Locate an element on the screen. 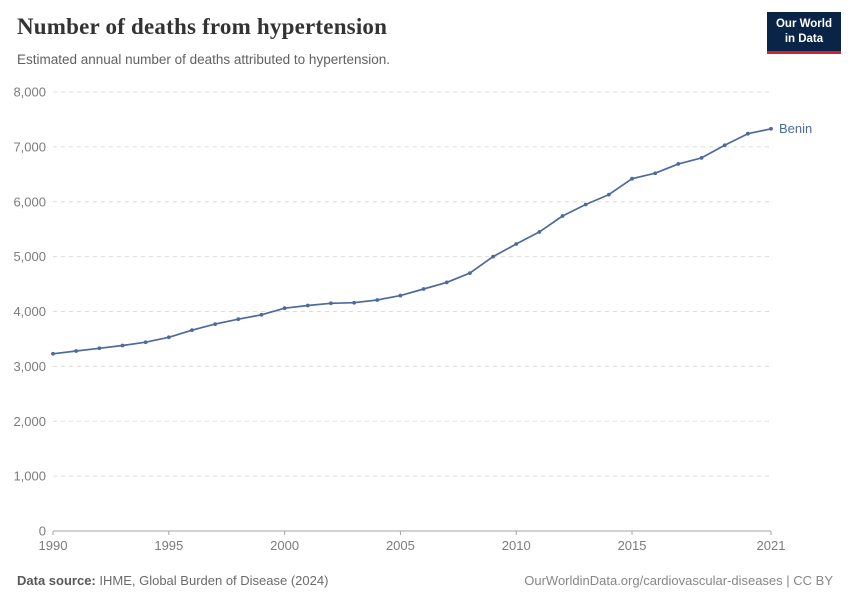 Image resolution: width=850 pixels, height=600 pixels. y-axis-tick-label: 6,000 is located at coordinates (29, 201).